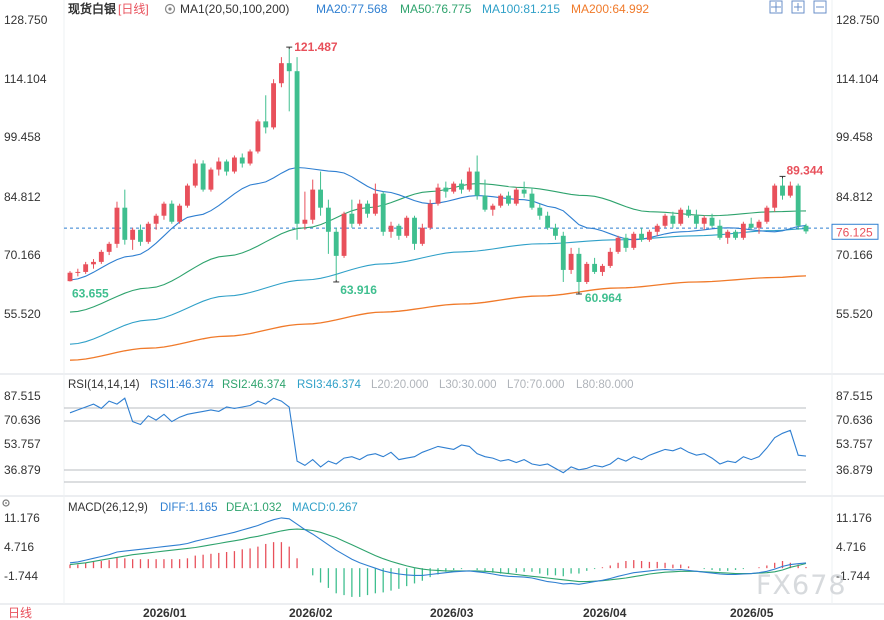  I want to click on macd-dea-value: DEA:1.032, so click(254, 508).